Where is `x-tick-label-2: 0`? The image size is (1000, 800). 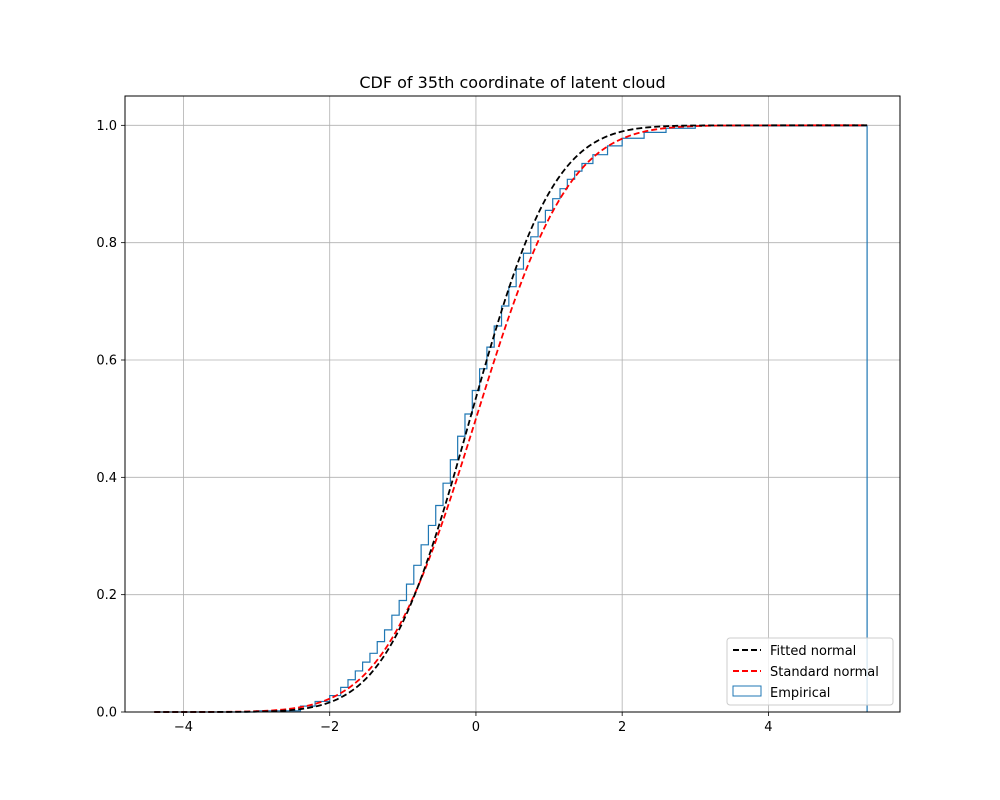
x-tick-label-2: 0 is located at coordinates (476, 727).